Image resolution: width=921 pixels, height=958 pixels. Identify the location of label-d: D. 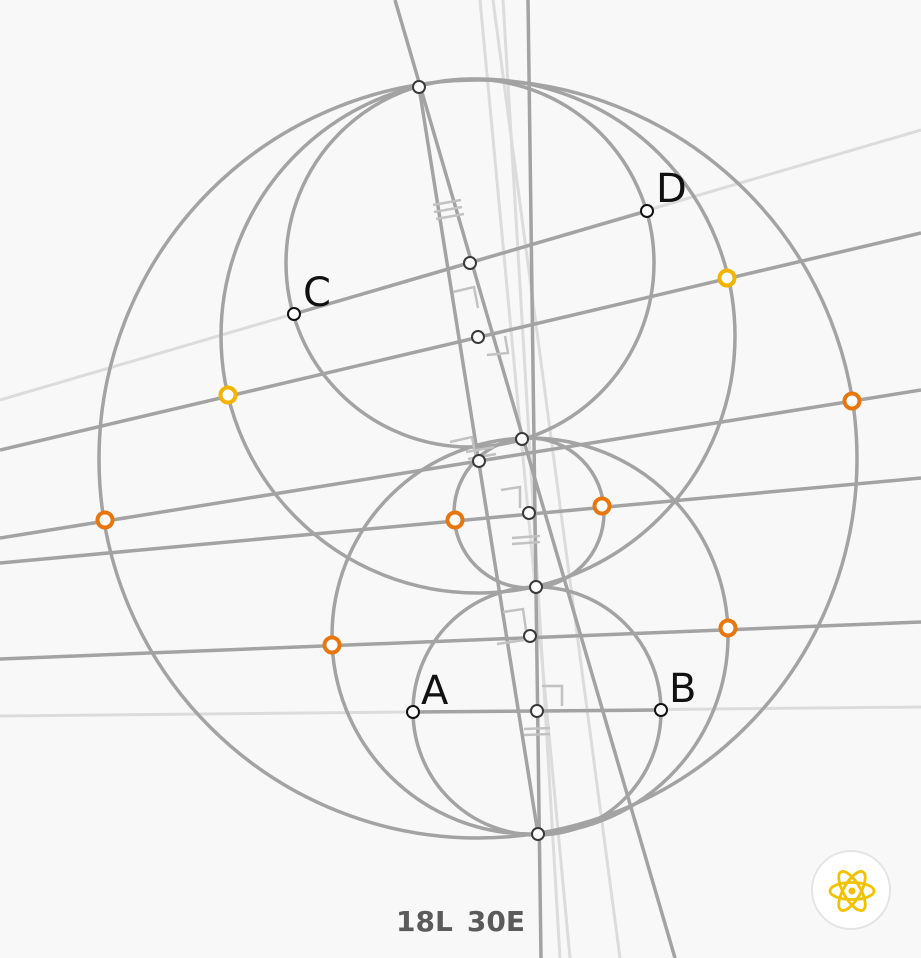
(671, 189).